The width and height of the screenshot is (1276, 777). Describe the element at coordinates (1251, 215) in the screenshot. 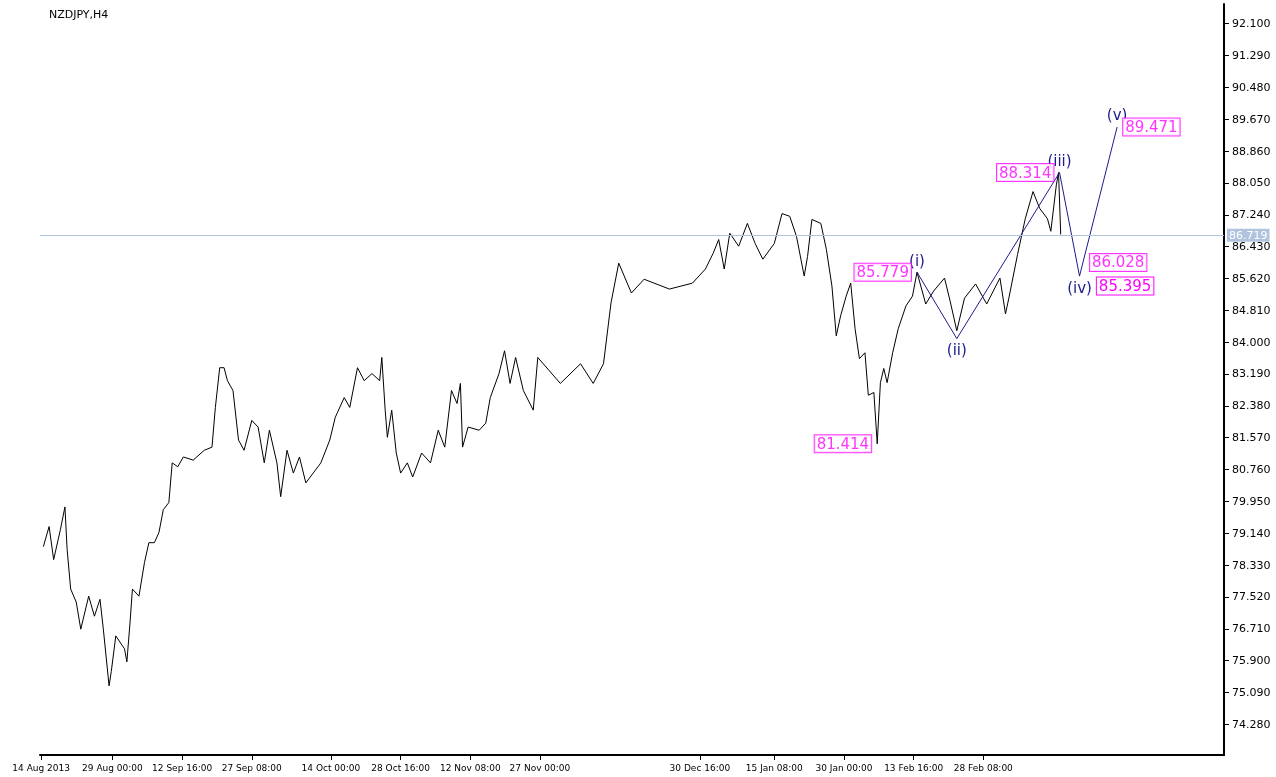

I see `y-tick-label: 87.240` at that location.